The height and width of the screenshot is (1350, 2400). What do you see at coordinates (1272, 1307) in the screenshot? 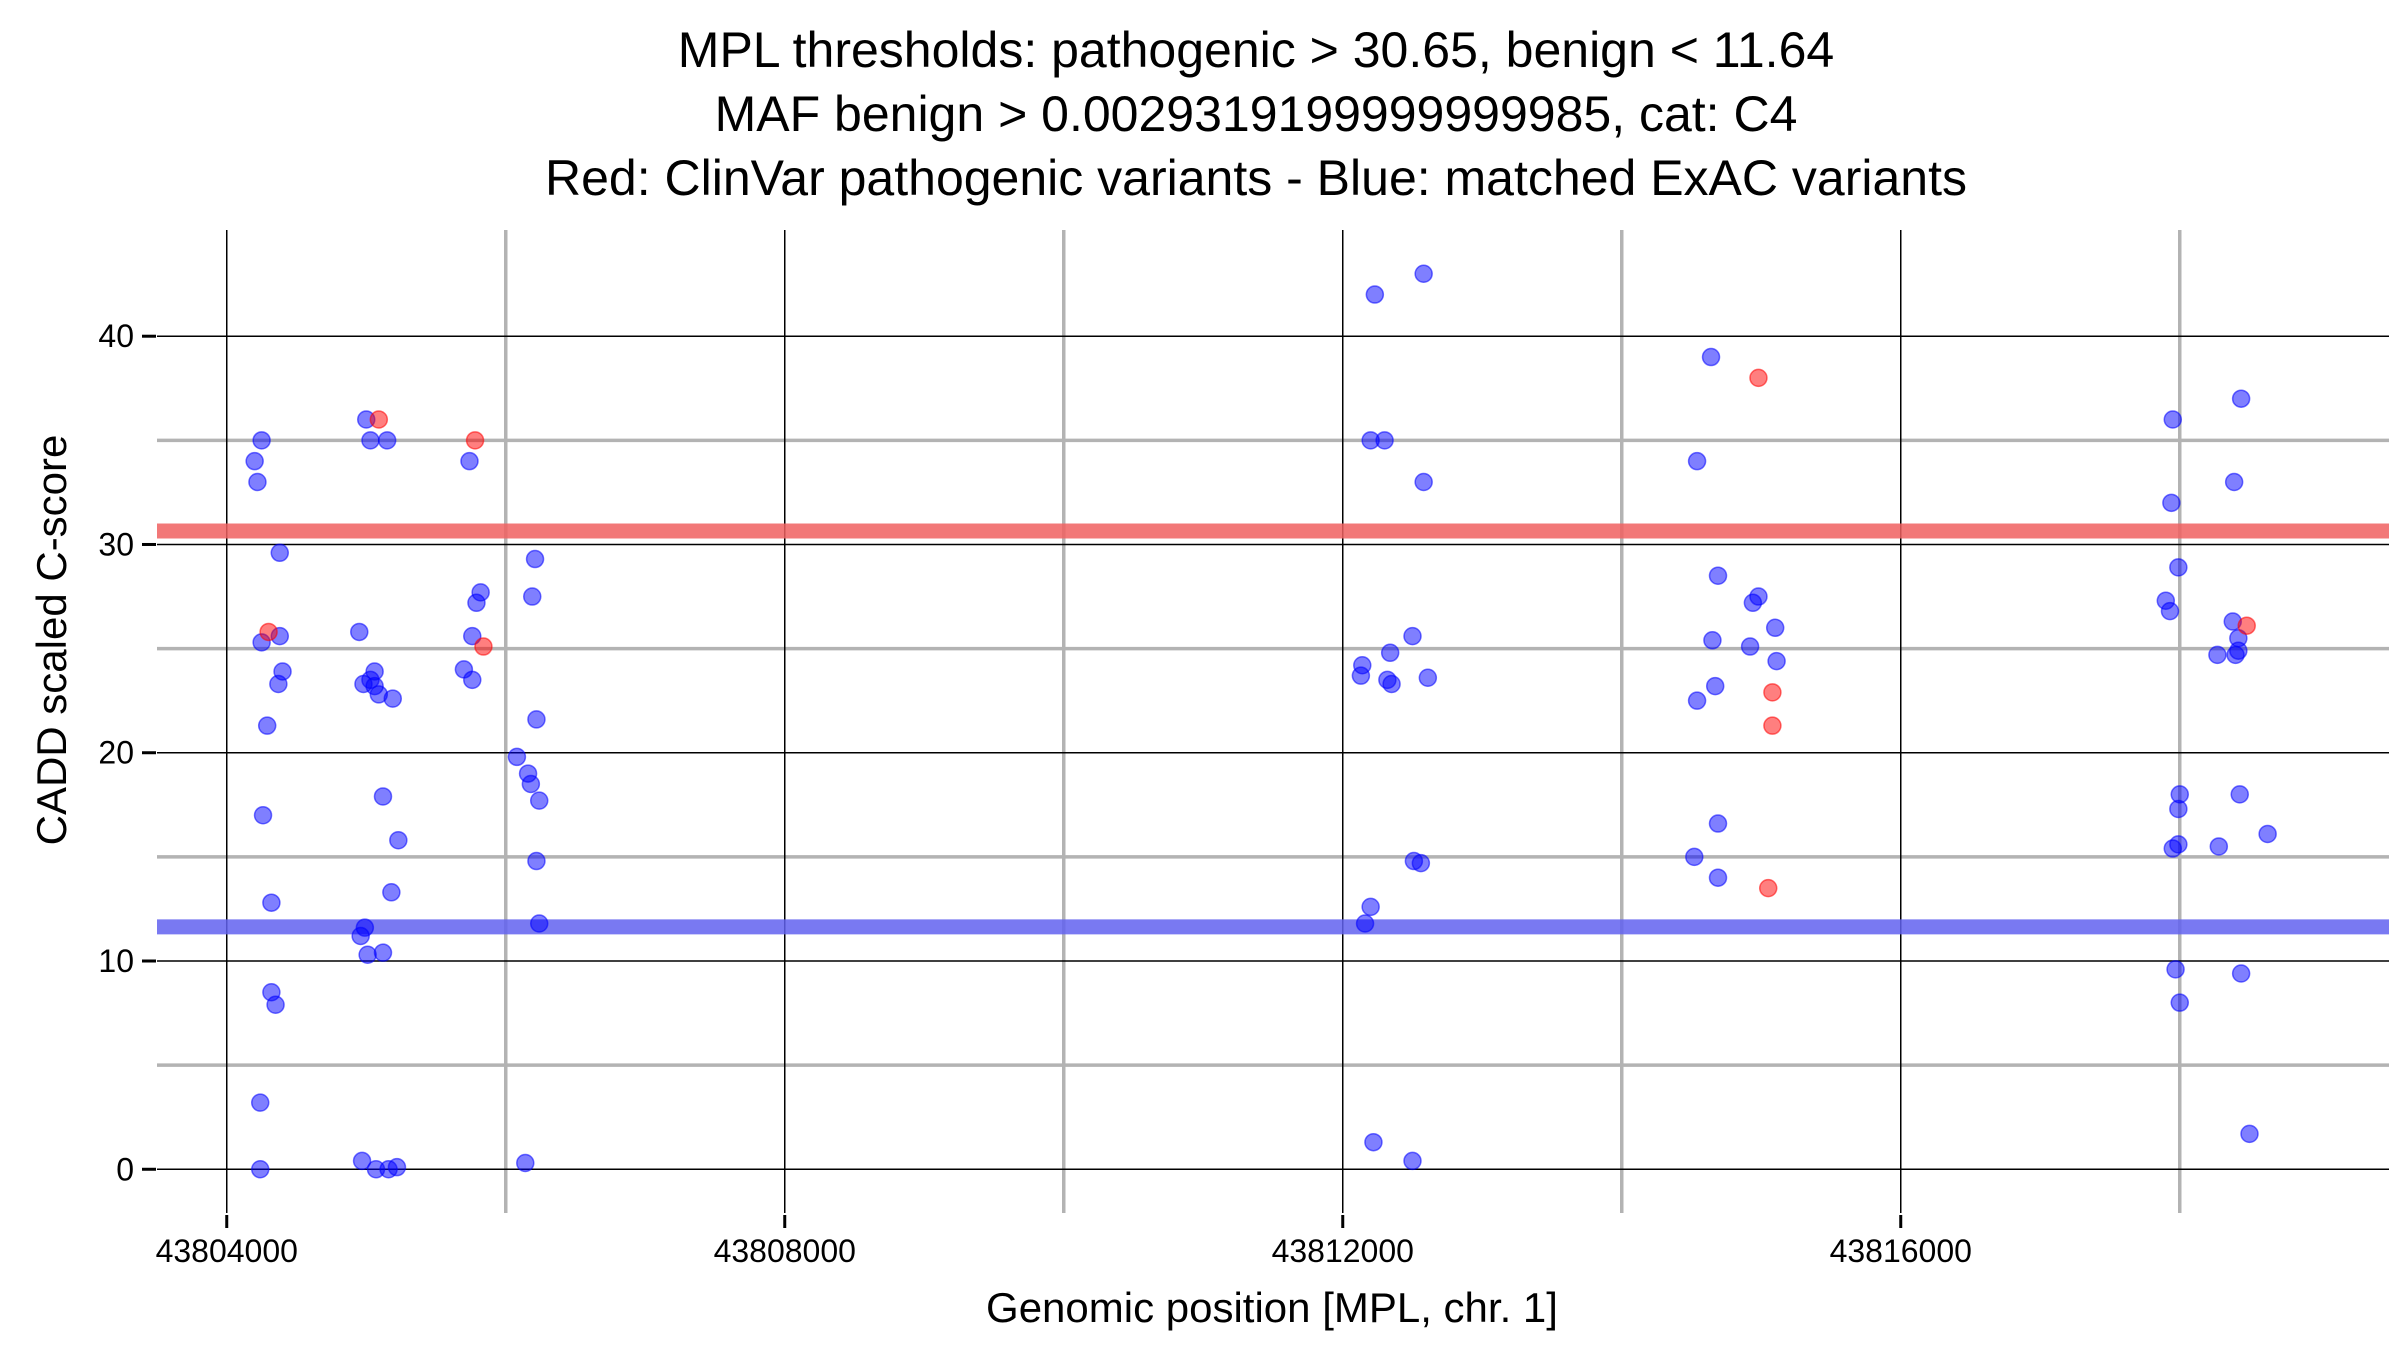
I see `x-axis-label: Genomic position [MPL, chr. 1]` at bounding box center [1272, 1307].